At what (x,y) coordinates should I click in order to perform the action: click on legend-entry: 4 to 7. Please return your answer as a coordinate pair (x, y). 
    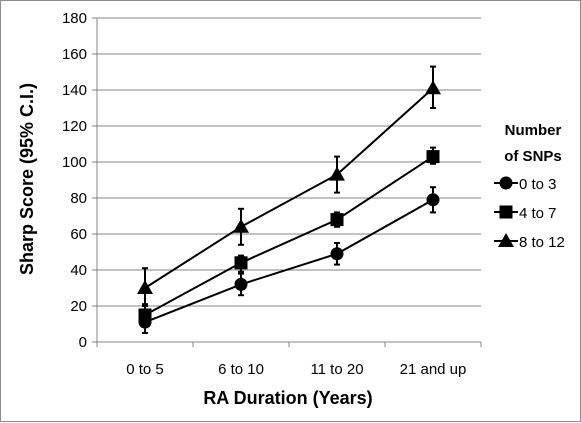
    Looking at the image, I should click on (525, 213).